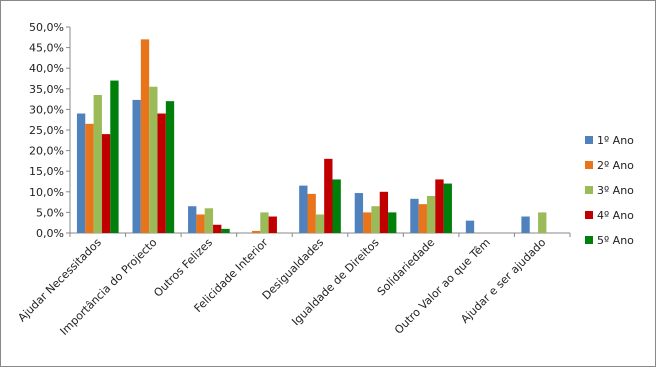  What do you see at coordinates (50, 233) in the screenshot?
I see `y-tick-label: 0,0%` at bounding box center [50, 233].